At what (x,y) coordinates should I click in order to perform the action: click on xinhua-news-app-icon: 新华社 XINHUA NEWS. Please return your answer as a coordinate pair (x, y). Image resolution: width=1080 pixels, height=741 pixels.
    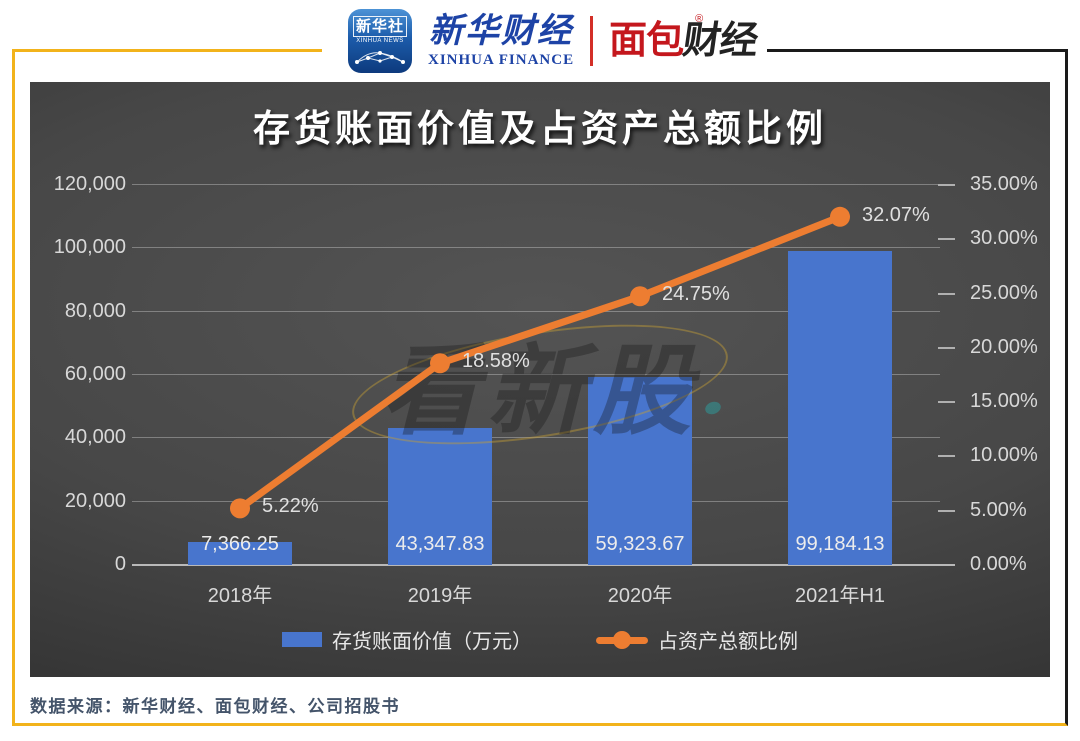
    Looking at the image, I should click on (380, 41).